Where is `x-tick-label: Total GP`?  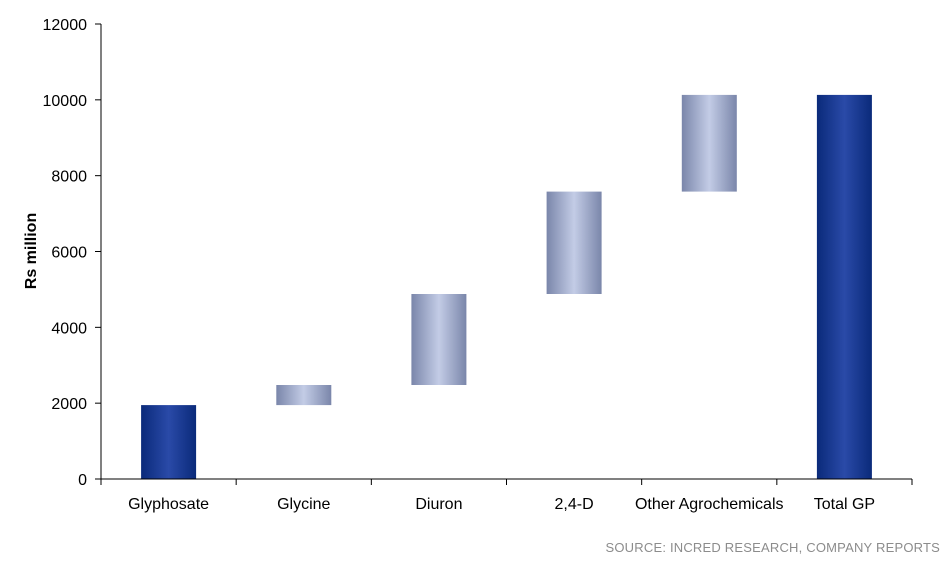
x-tick-label: Total GP is located at coordinates (844, 504).